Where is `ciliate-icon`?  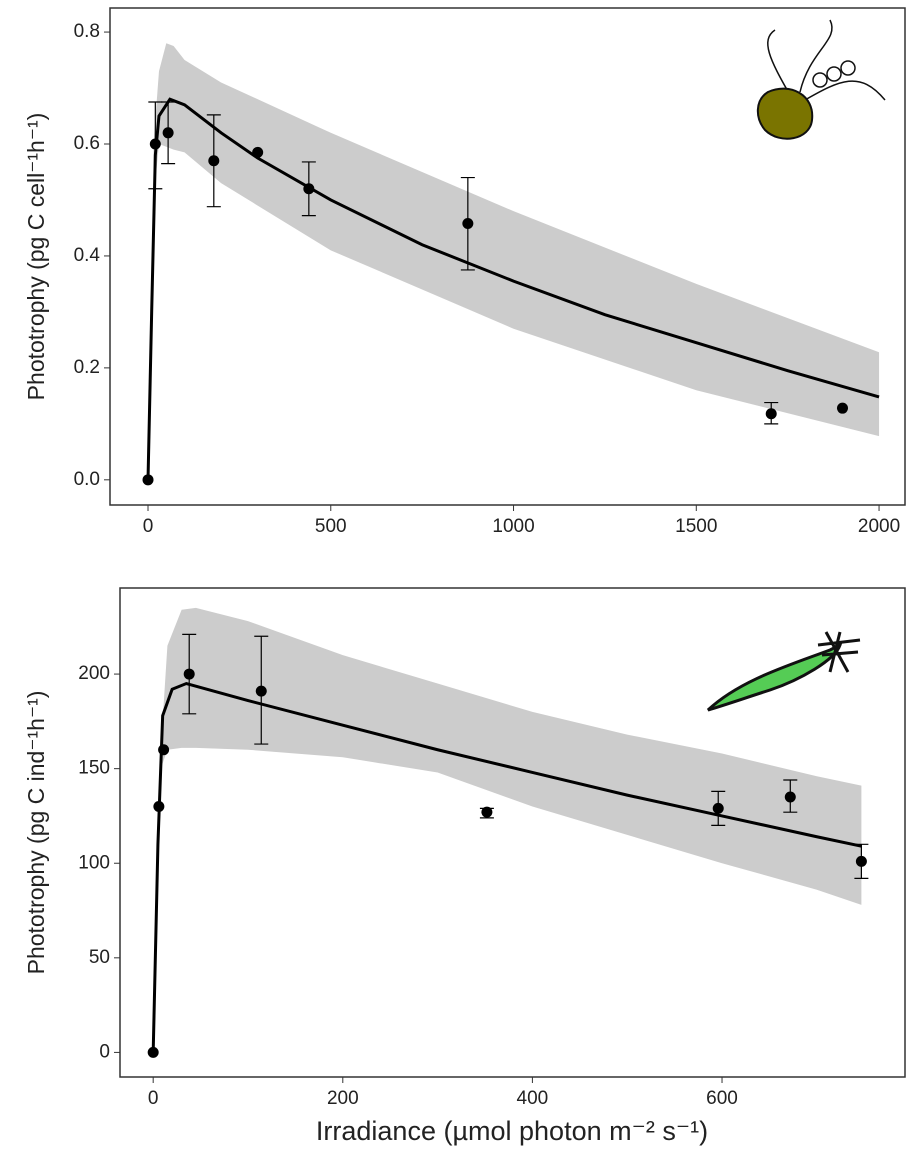 ciliate-icon is located at coordinates (783, 671).